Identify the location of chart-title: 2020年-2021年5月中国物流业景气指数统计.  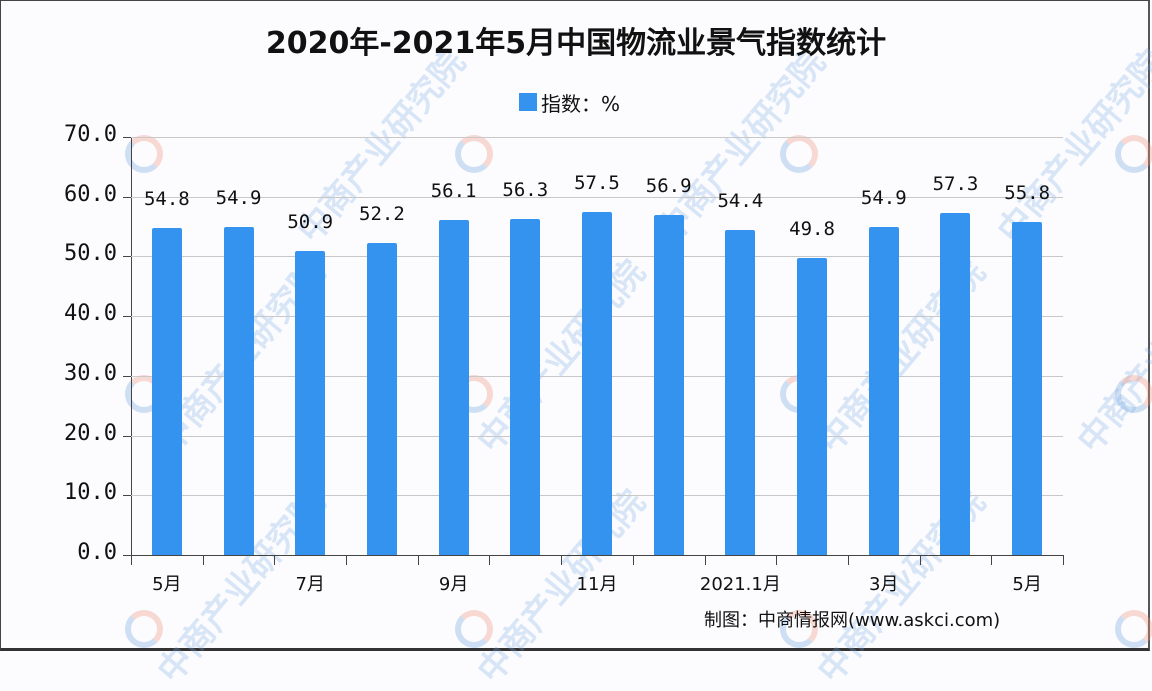
(576, 43).